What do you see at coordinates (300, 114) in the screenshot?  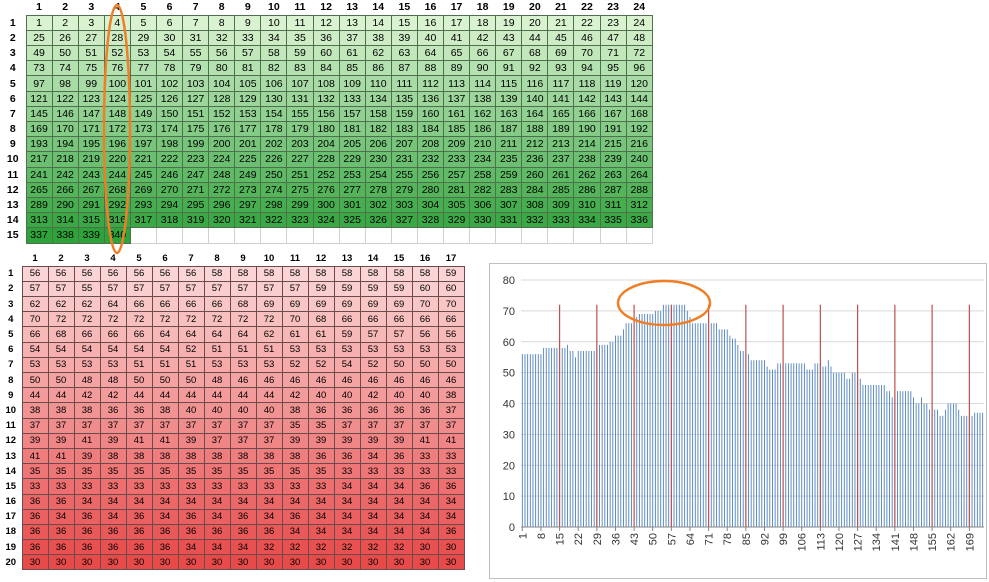 I see `green-table-cell: 155` at bounding box center [300, 114].